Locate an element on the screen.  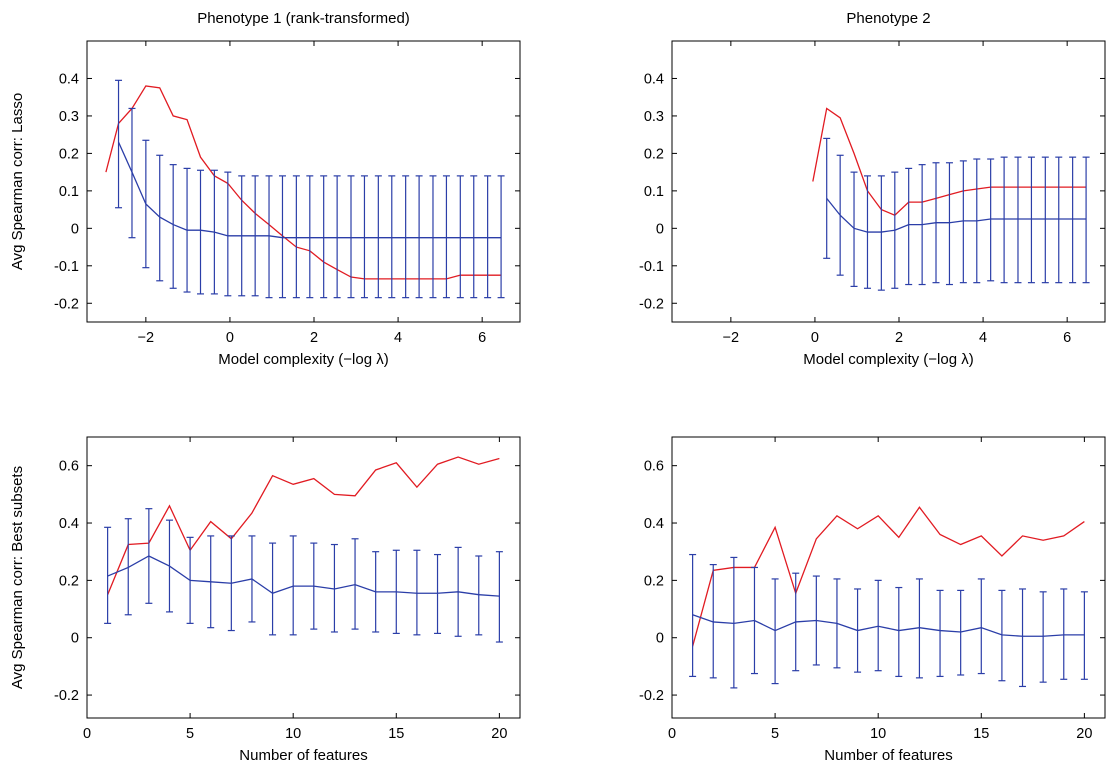
y-axis-label: Avg Spearman corr: Best subsets is located at coordinates (17, 577).